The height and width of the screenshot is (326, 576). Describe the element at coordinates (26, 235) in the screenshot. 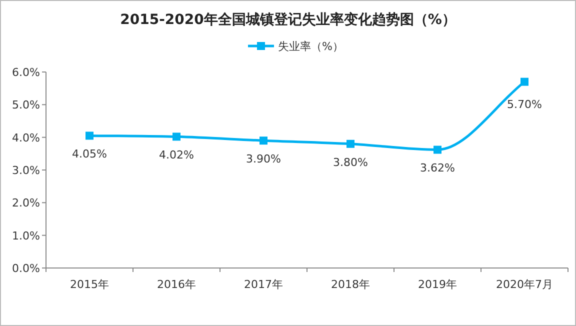

I see `y-tick-label: 1.0%` at that location.